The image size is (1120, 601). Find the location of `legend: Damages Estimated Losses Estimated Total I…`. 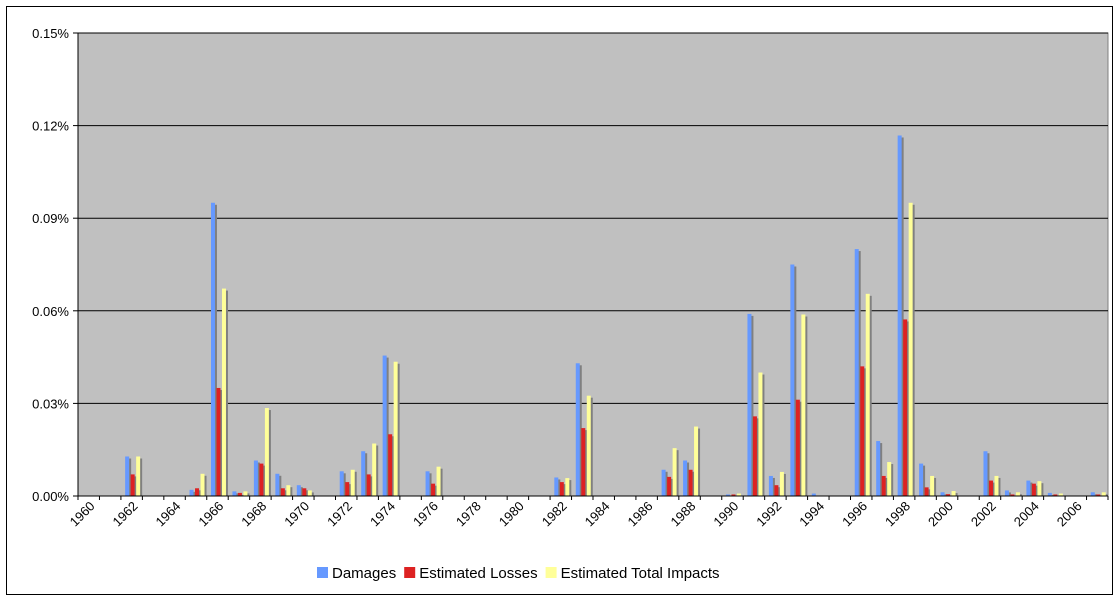

legend: Damages Estimated Losses Estimated Total I… is located at coordinates (518, 573).